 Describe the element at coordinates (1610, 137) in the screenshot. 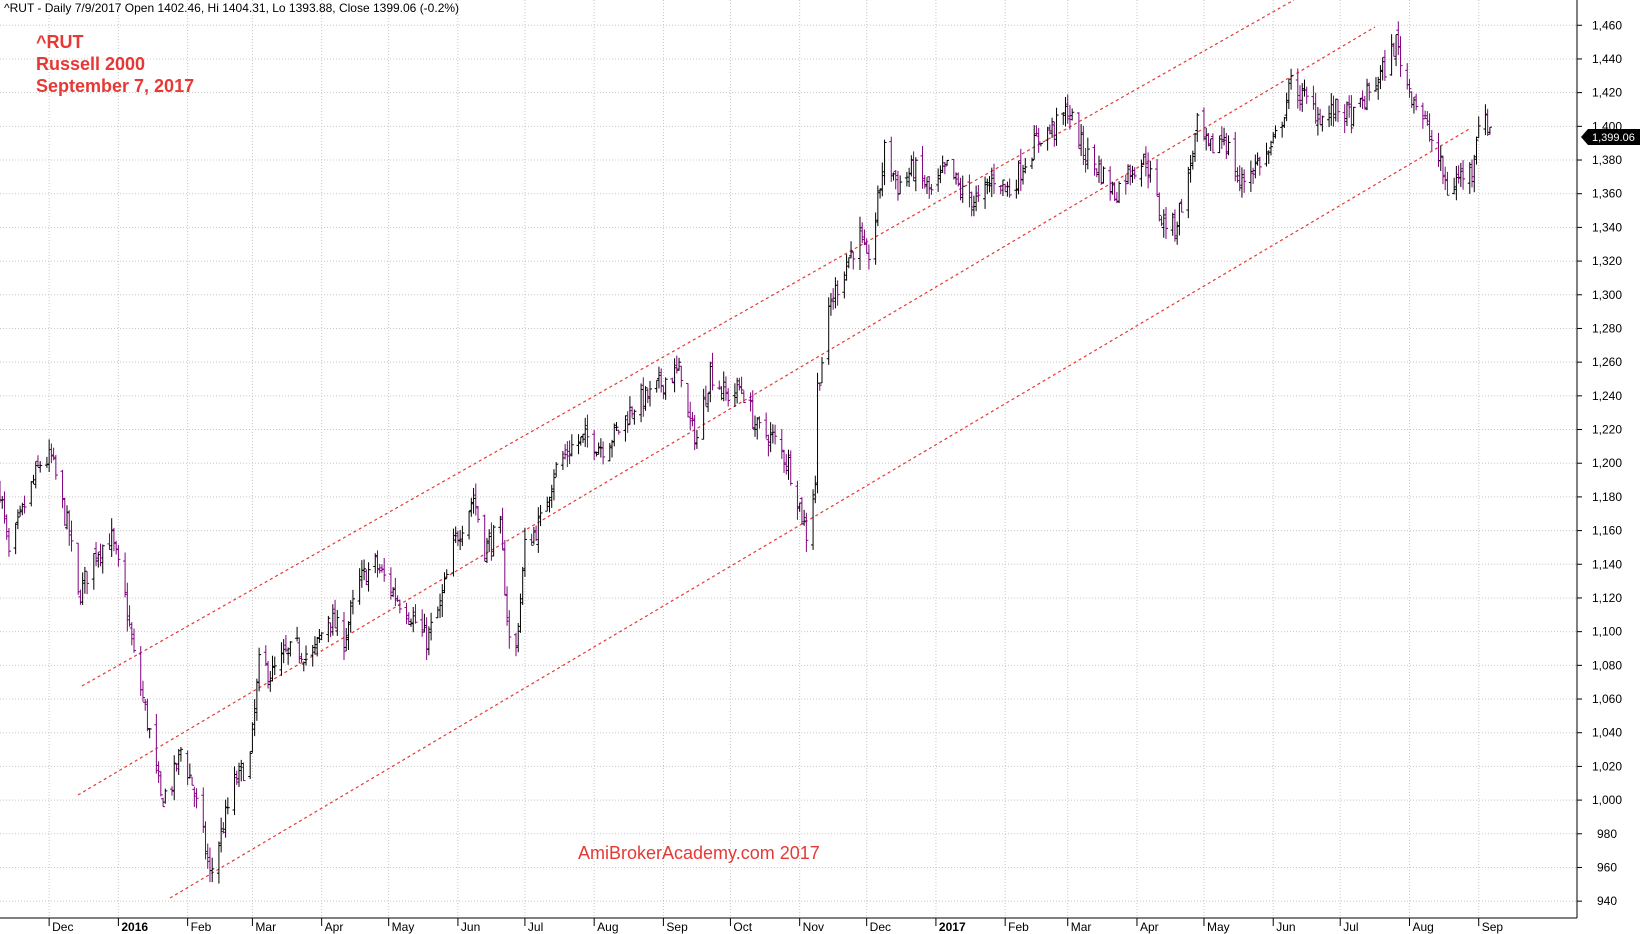

I see `last-price-badge: 1,399.06` at that location.